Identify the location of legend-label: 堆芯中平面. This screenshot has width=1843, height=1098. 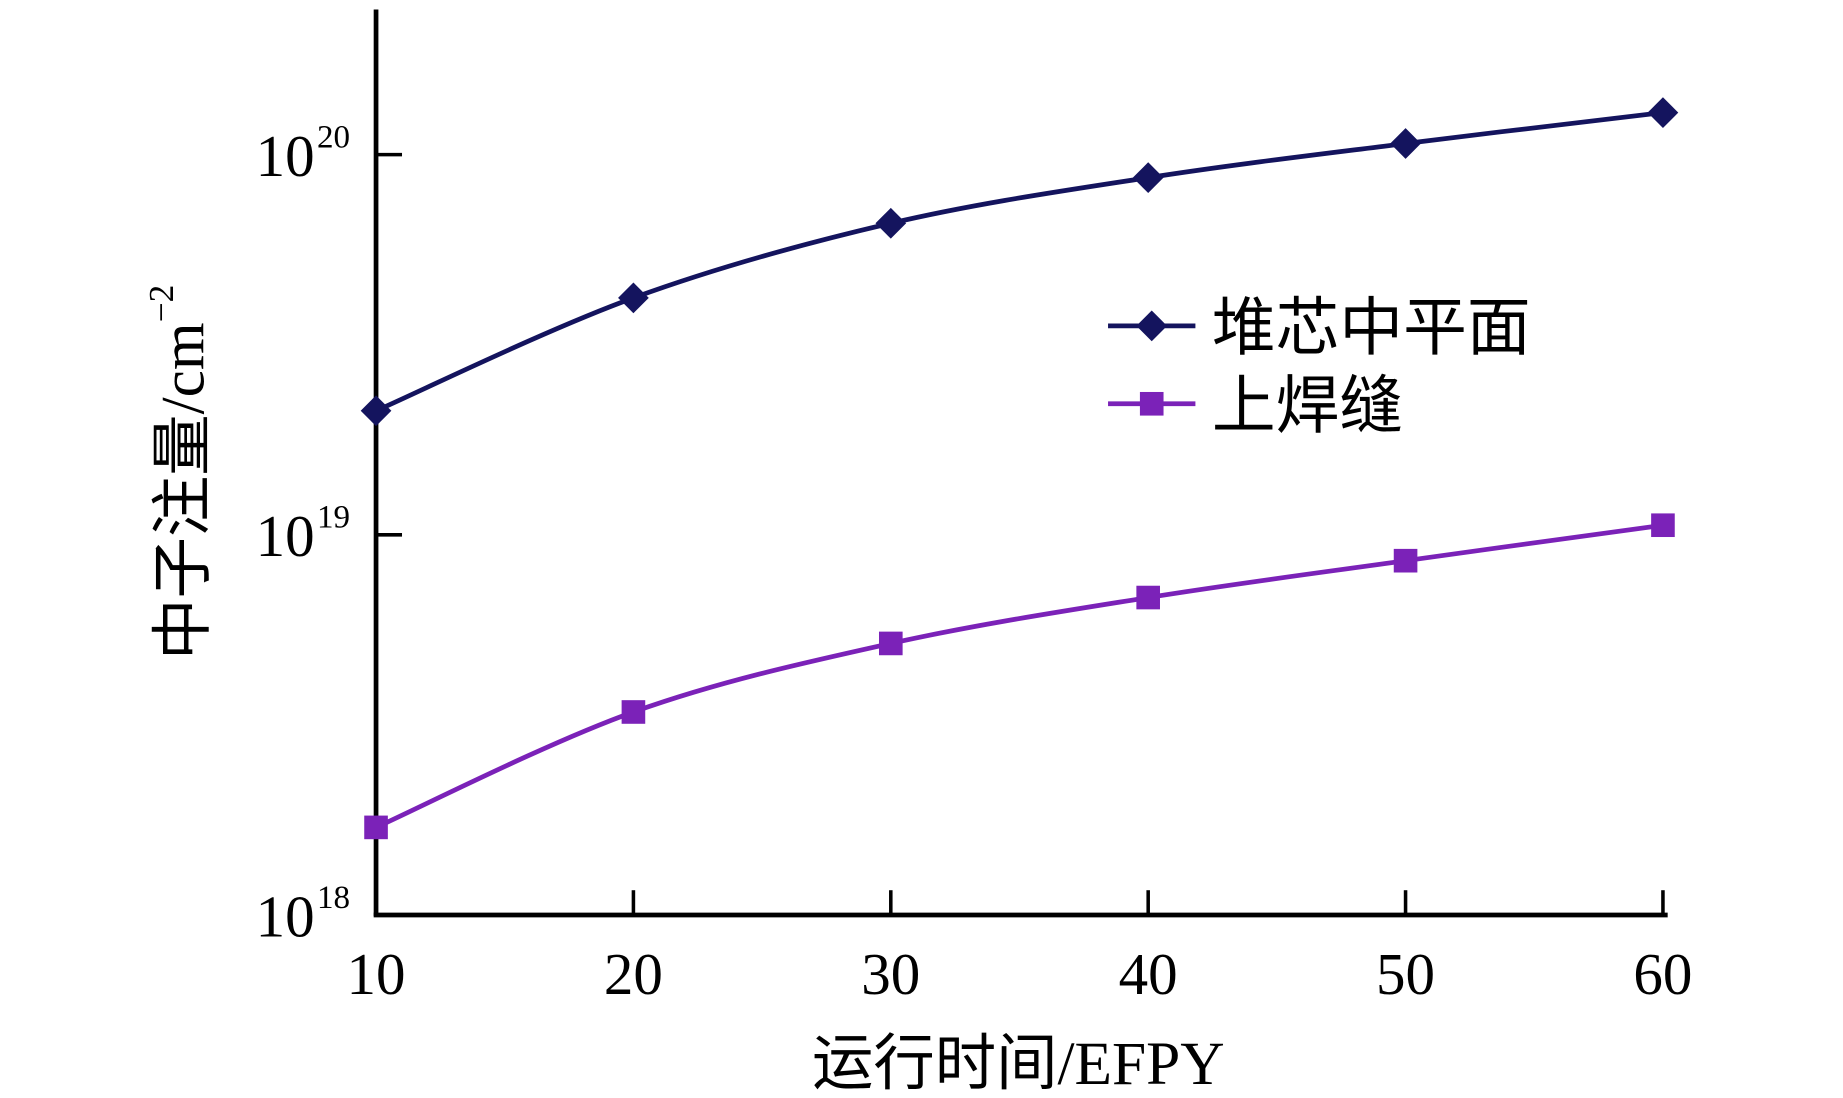
(1371, 327).